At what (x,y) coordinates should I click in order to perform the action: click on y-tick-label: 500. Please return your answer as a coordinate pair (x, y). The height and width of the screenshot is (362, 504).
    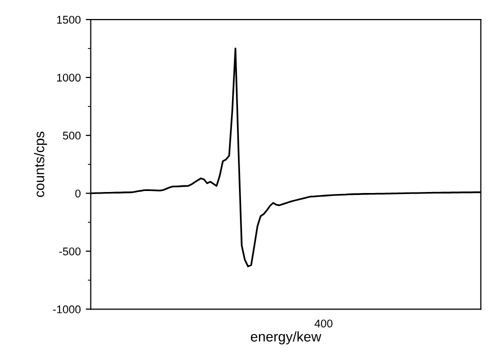
    Looking at the image, I should click on (71, 136).